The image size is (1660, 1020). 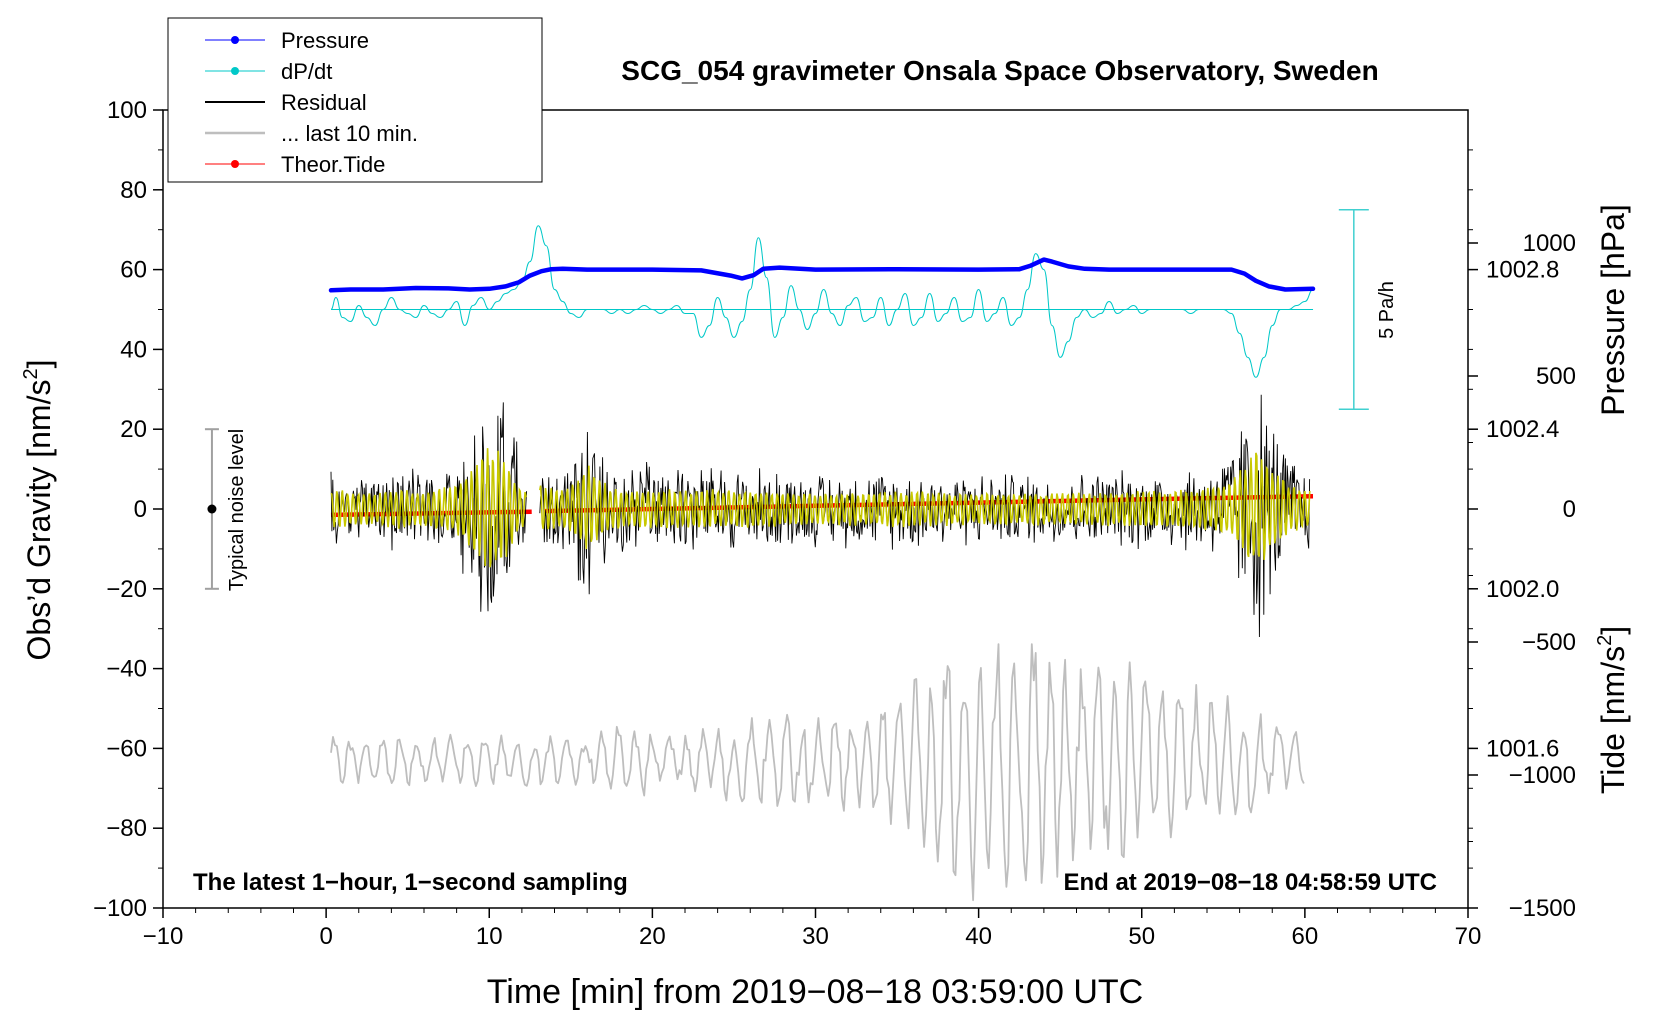 I want to click on x-axis: −10 0 10 20 30 40 50 60 70, so click(x=812, y=929).